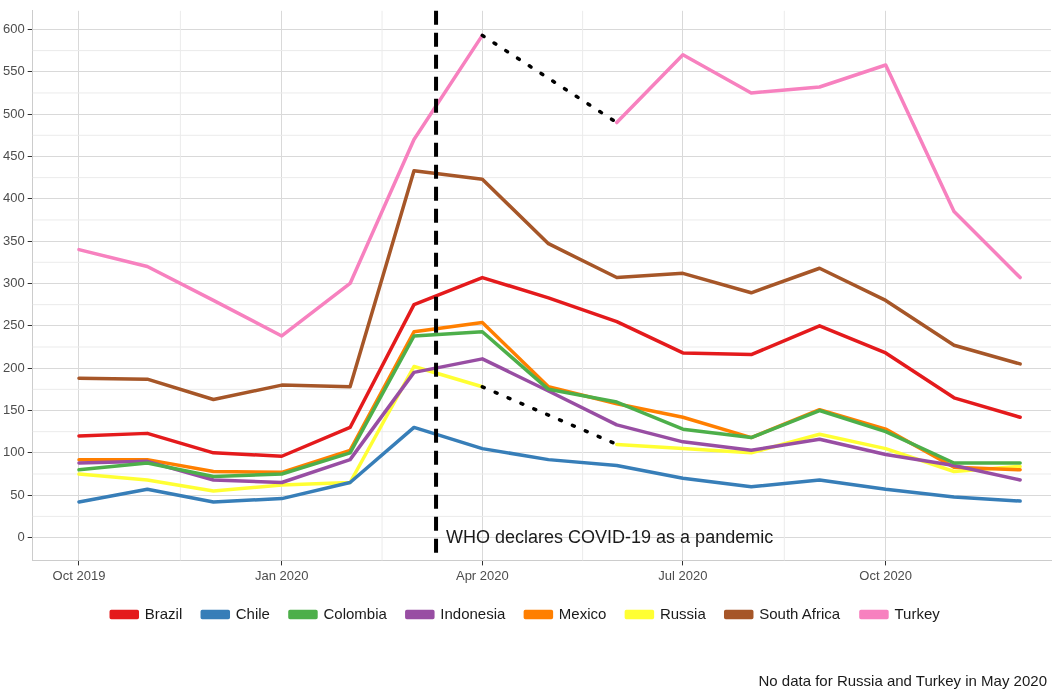  What do you see at coordinates (252, 613) in the screenshot?
I see `legend-label: Chile` at bounding box center [252, 613].